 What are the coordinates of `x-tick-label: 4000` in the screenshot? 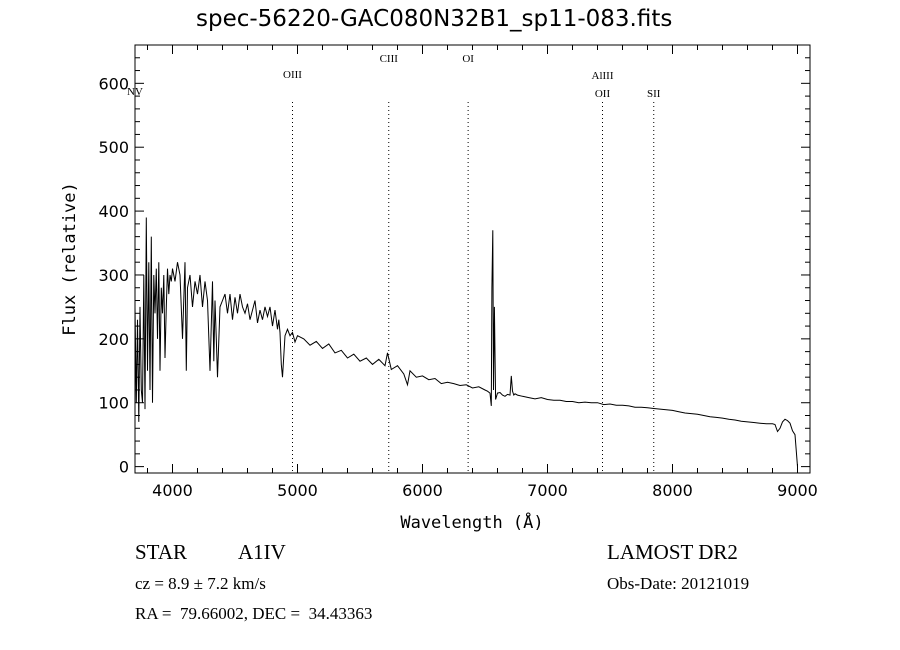 It's located at (172, 490).